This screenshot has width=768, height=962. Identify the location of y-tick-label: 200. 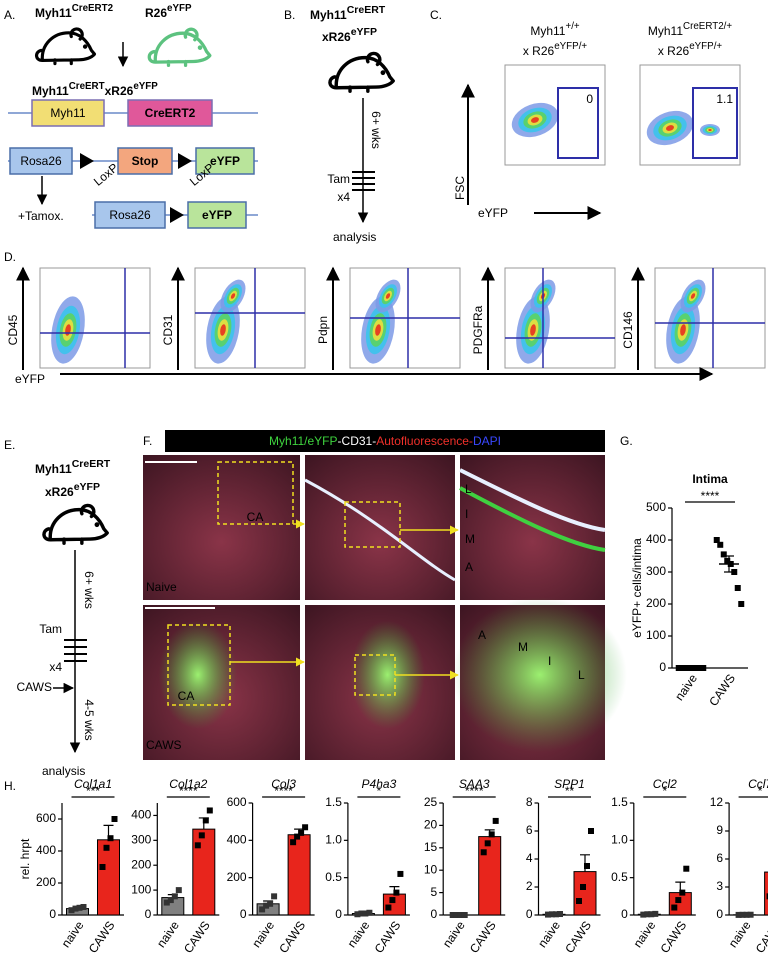
(237, 877).